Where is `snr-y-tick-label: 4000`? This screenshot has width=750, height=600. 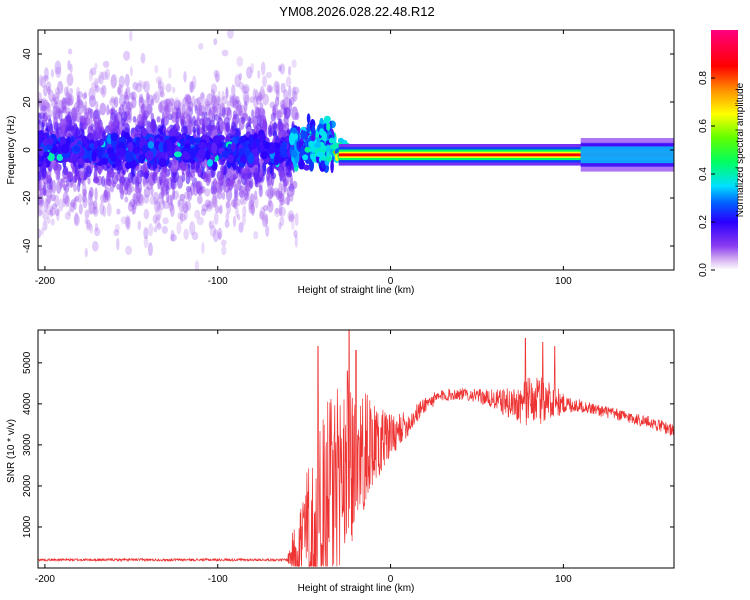
snr-y-tick-label: 4000 is located at coordinates (27, 403).